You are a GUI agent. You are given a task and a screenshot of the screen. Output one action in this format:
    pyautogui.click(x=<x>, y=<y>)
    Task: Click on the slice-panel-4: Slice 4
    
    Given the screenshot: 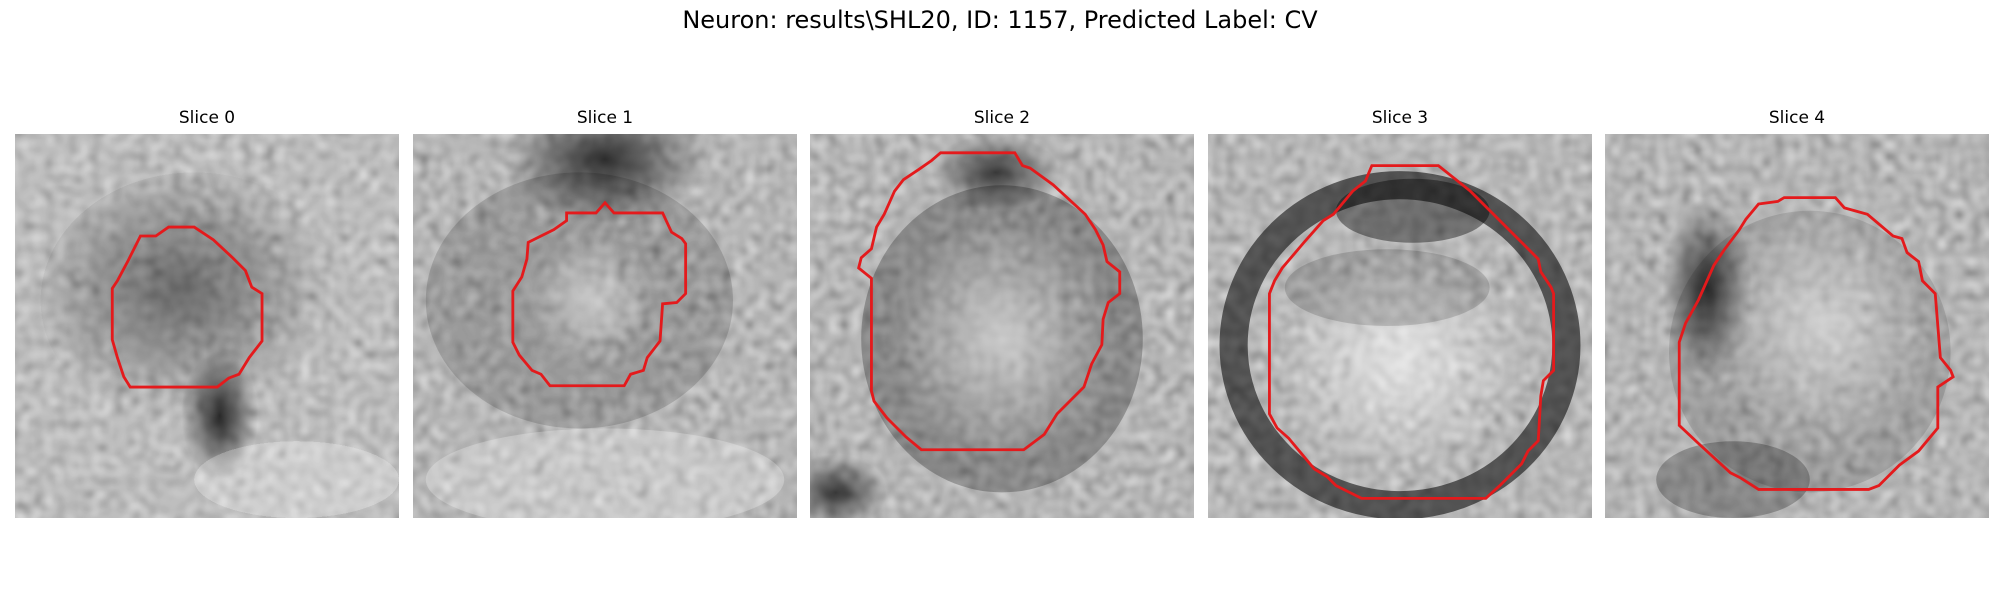 What is the action you would take?
    pyautogui.click(x=1797, y=313)
    